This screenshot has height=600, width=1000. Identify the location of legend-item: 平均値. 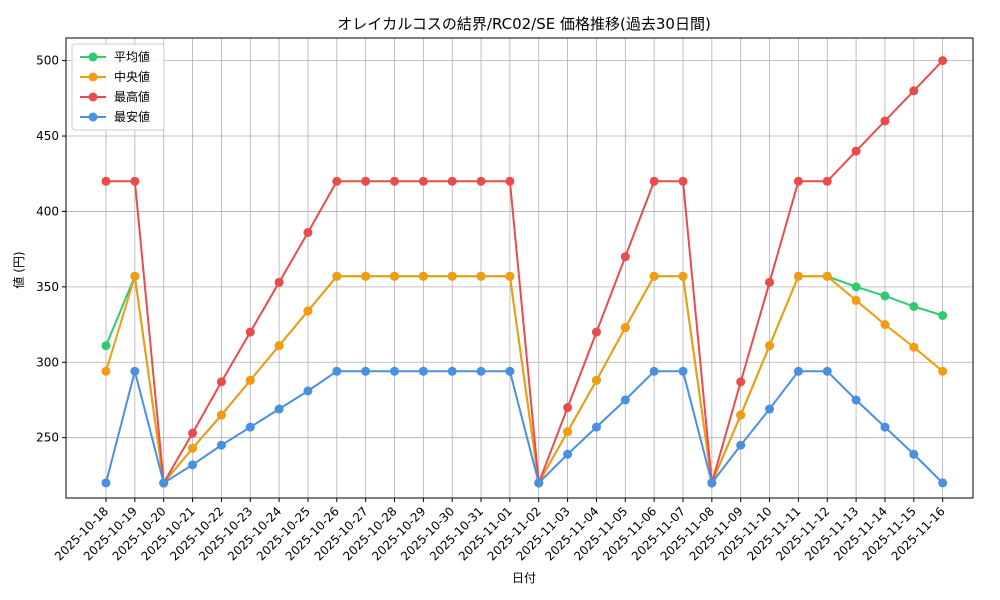
(115, 56).